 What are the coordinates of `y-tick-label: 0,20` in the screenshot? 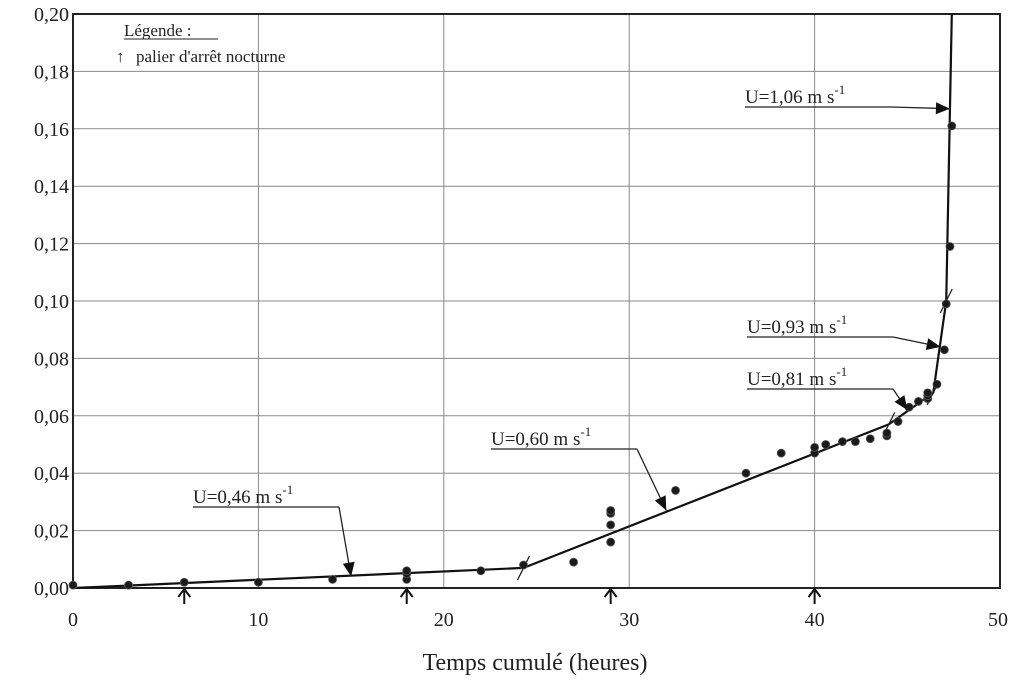 It's located at (51, 15).